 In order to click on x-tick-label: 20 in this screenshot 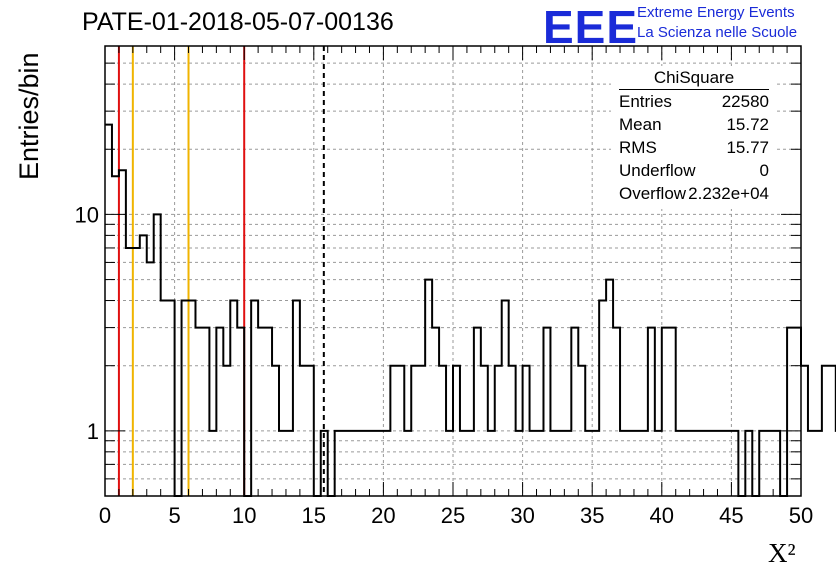, I will do `click(383, 515)`.